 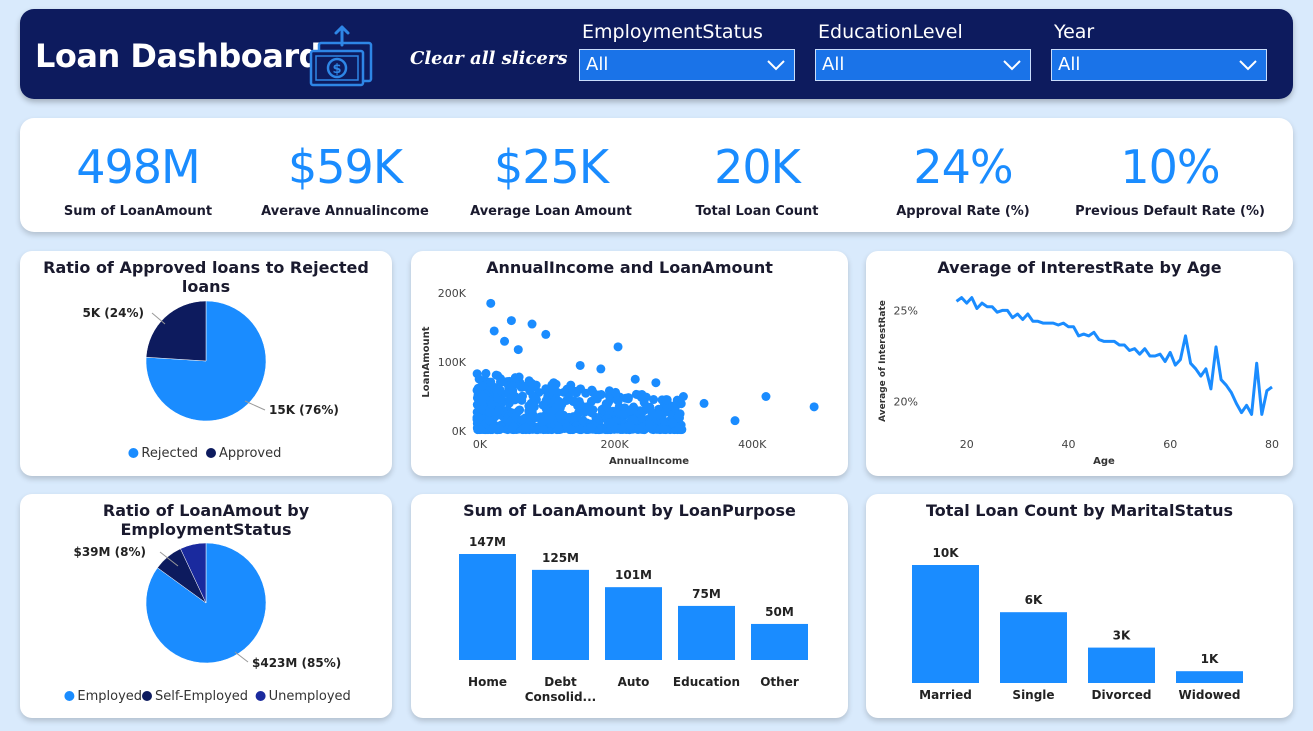 I want to click on chart-title: Average of InterestRate by Age, so click(x=1079, y=267).